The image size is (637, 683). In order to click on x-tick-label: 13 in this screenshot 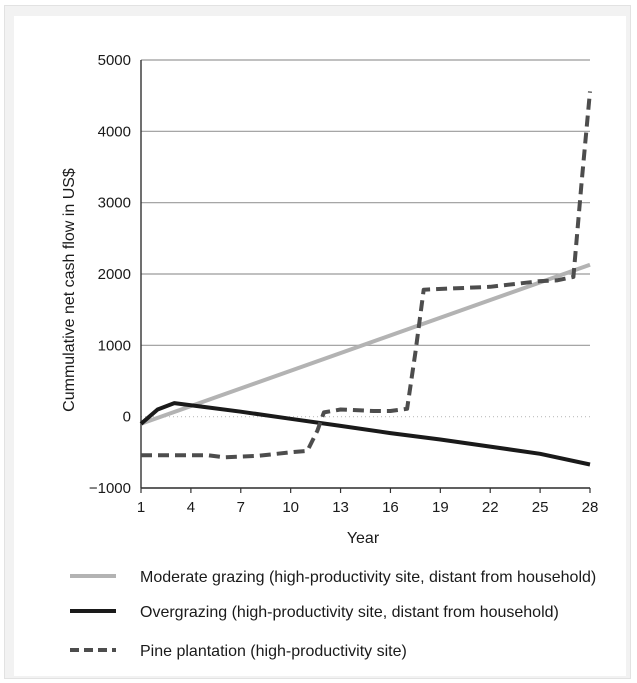, I will do `click(340, 507)`.